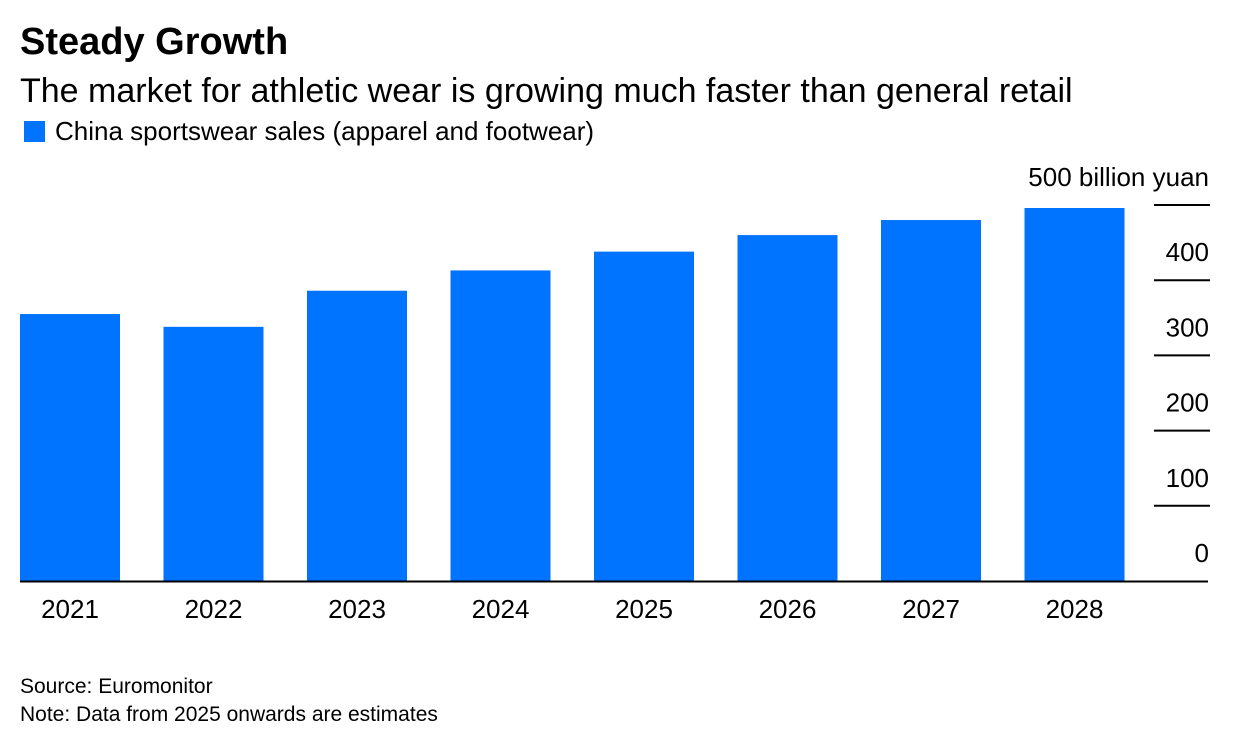  I want to click on x-tick-label-2021: 2021, so click(70, 609).